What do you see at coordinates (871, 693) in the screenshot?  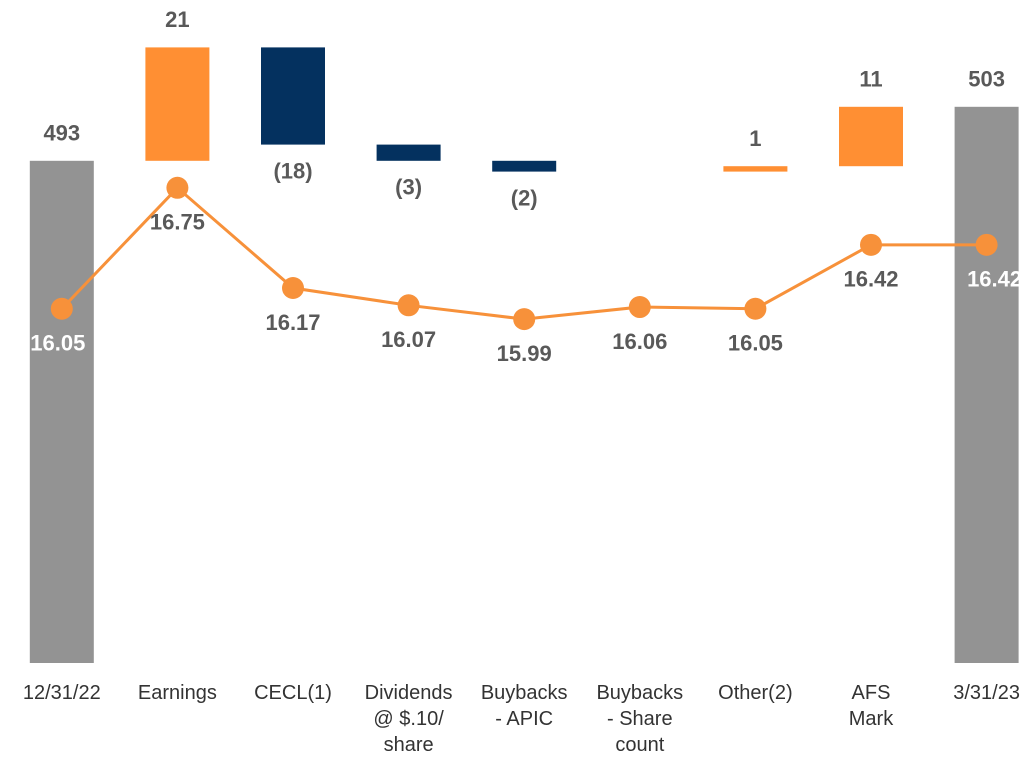 I see `x-tick-label-line: AFS` at bounding box center [871, 693].